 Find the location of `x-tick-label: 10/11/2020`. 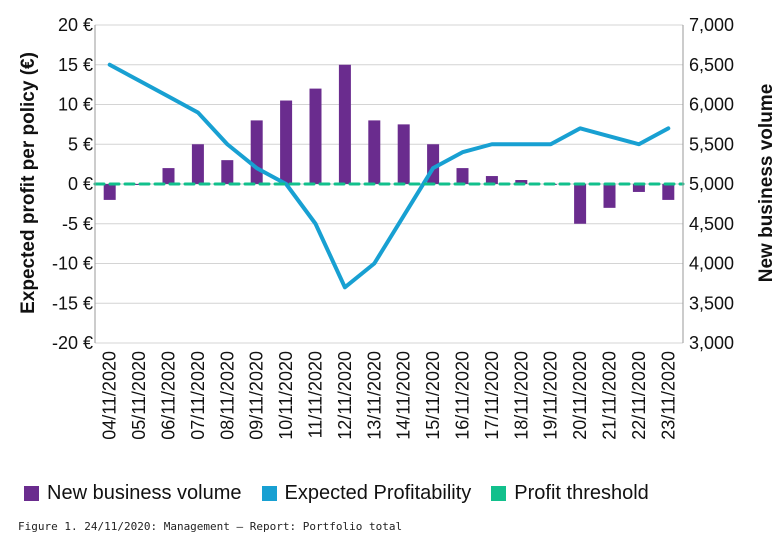

x-tick-label: 10/11/2020 is located at coordinates (286, 395).